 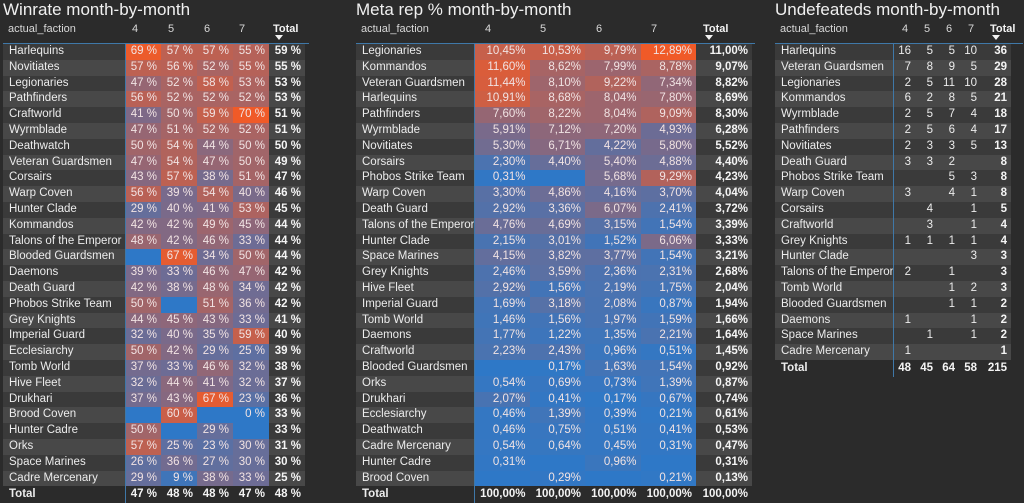 I want to click on table-row: Tomb World 1 2 3, so click(x=899, y=288).